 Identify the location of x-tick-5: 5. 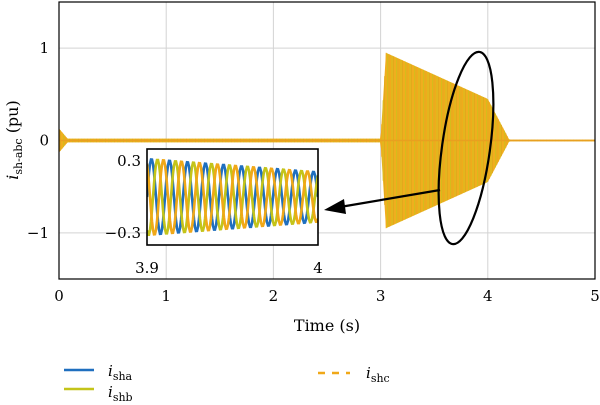
(595, 296).